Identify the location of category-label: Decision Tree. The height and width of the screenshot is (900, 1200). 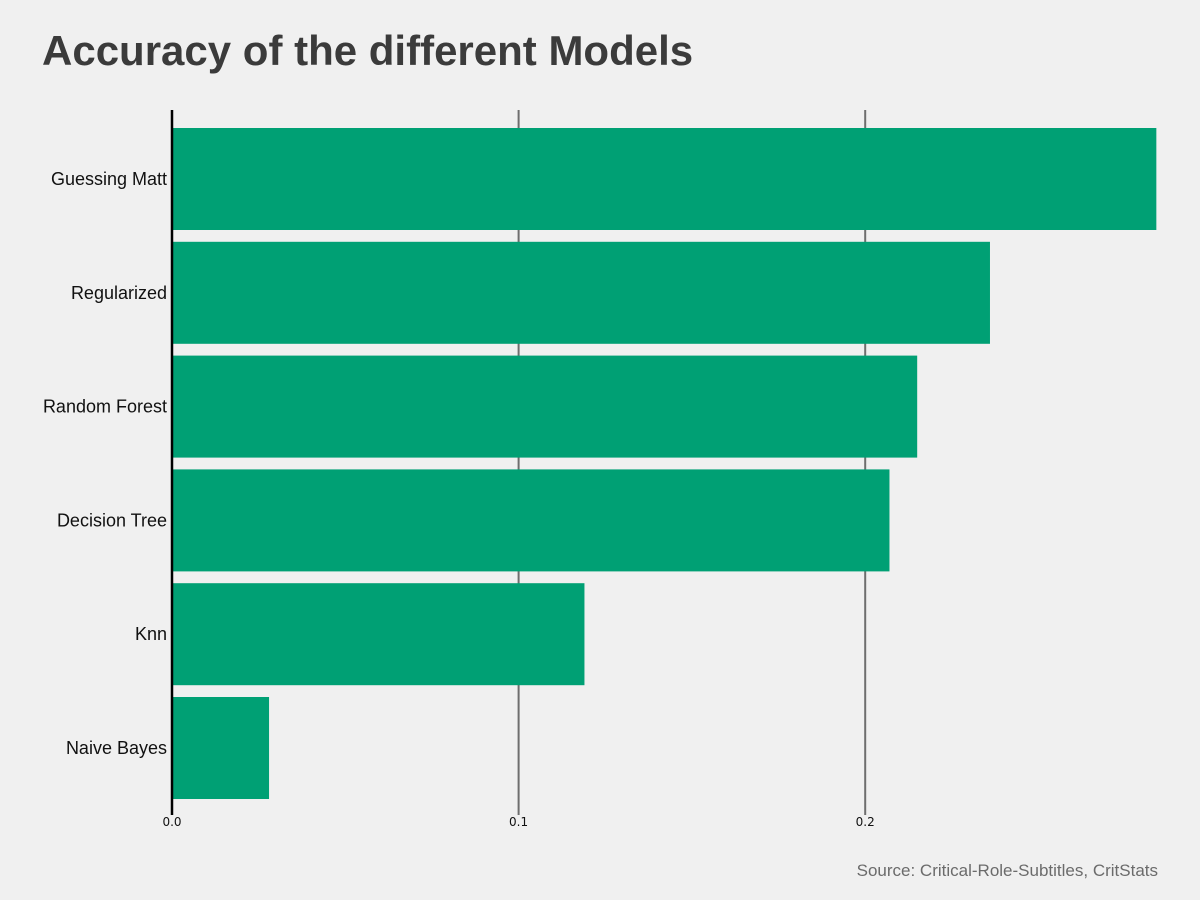
(112, 520).